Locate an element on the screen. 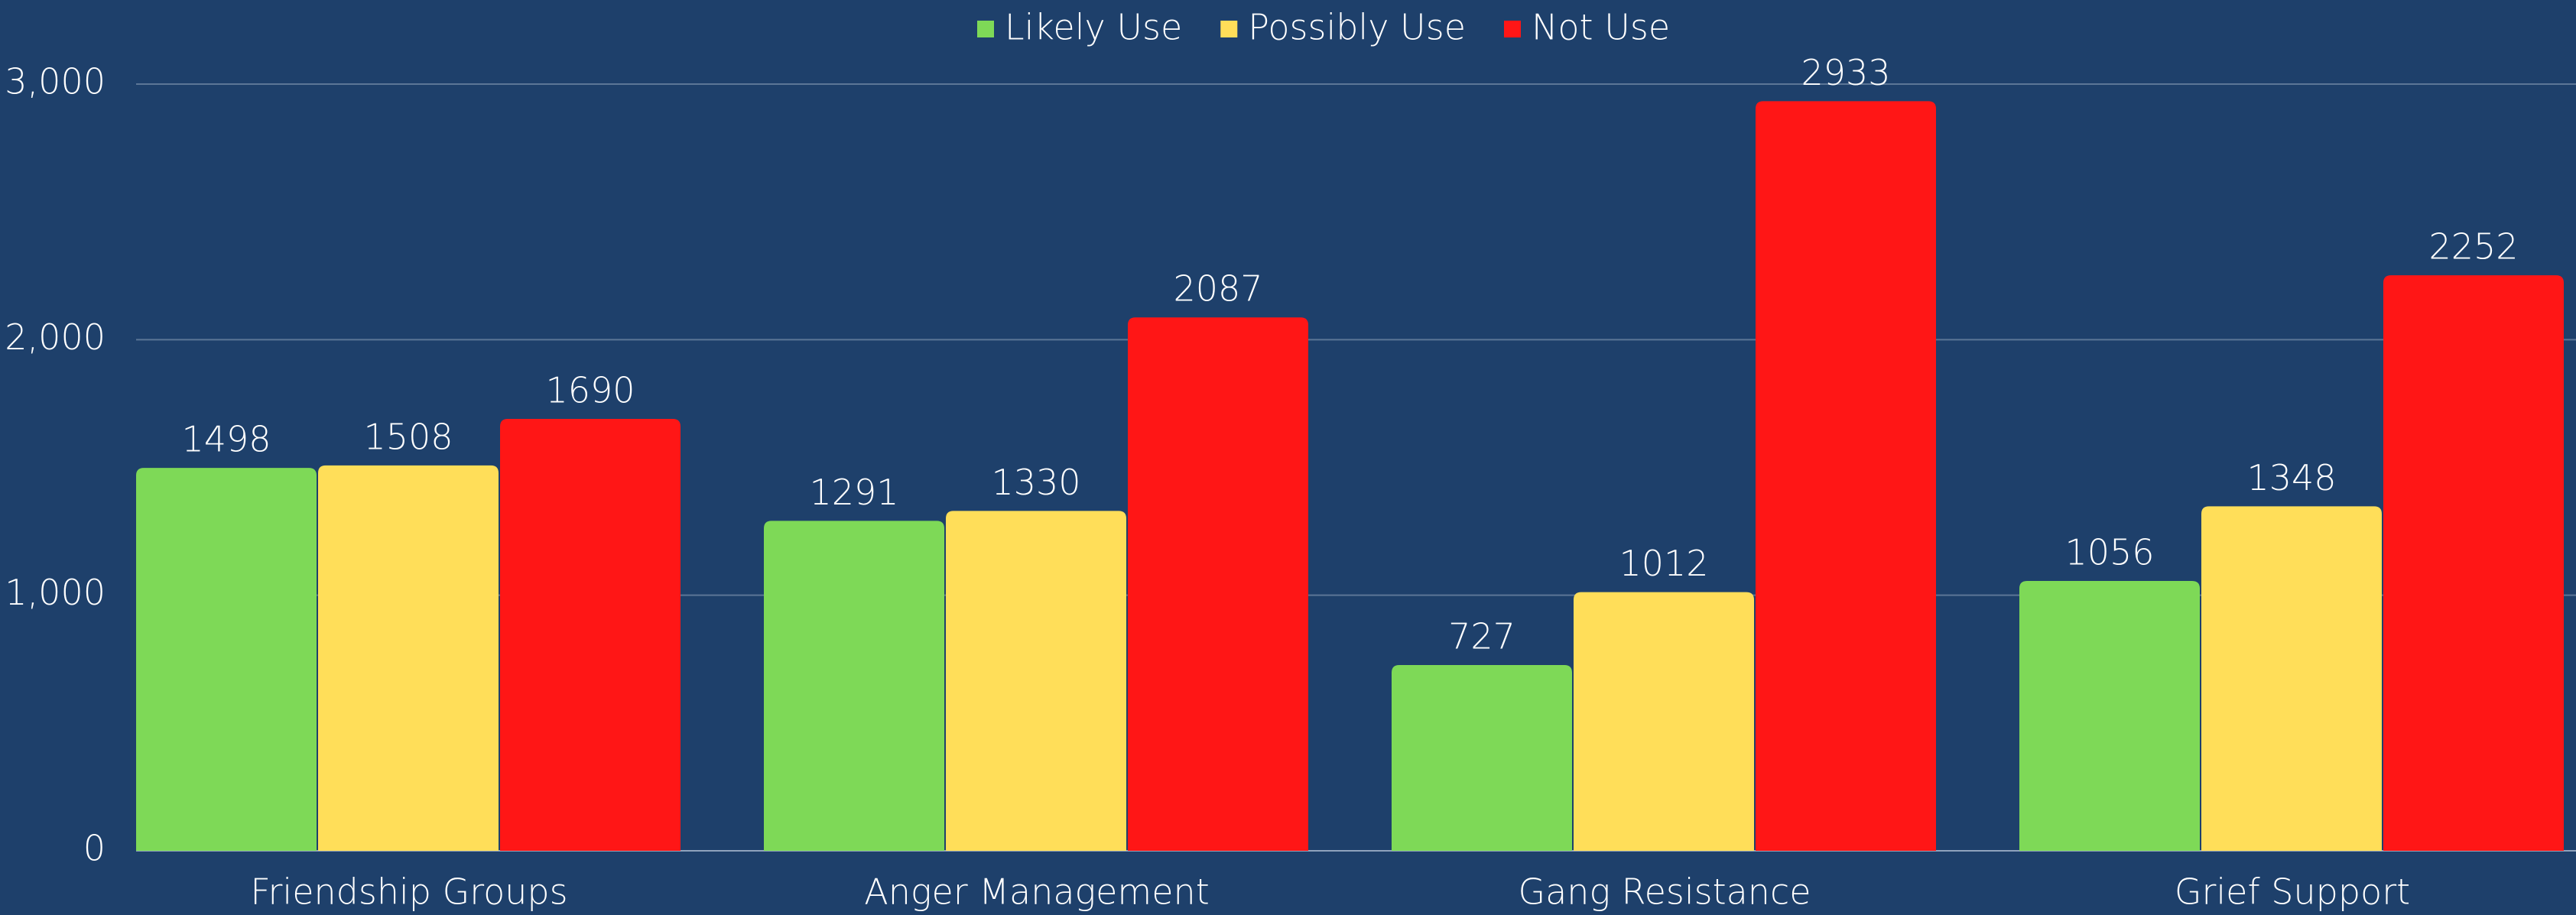 This screenshot has width=2576, height=915. data-label: 1348 is located at coordinates (2291, 477).